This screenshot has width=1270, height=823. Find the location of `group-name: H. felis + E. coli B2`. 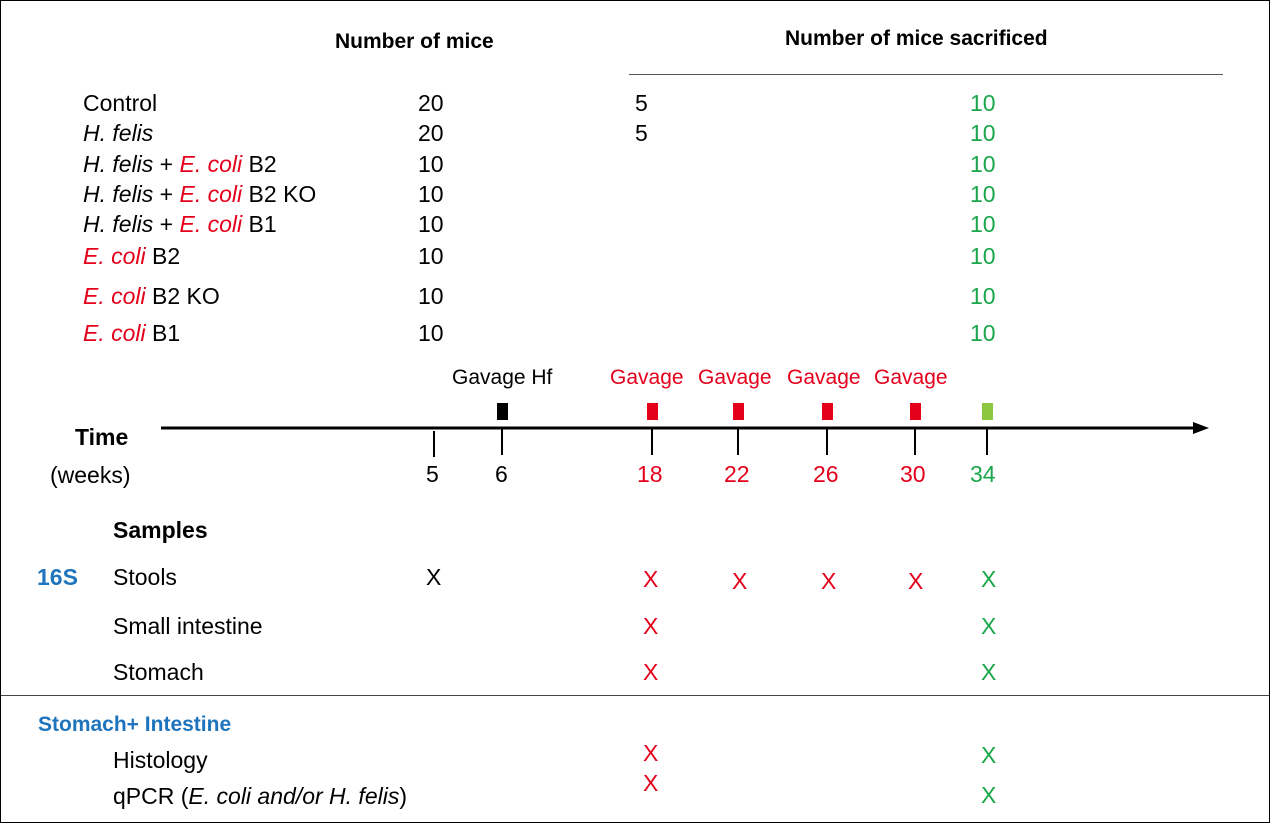

group-name: H. felis + E. coli B2 is located at coordinates (180, 164).